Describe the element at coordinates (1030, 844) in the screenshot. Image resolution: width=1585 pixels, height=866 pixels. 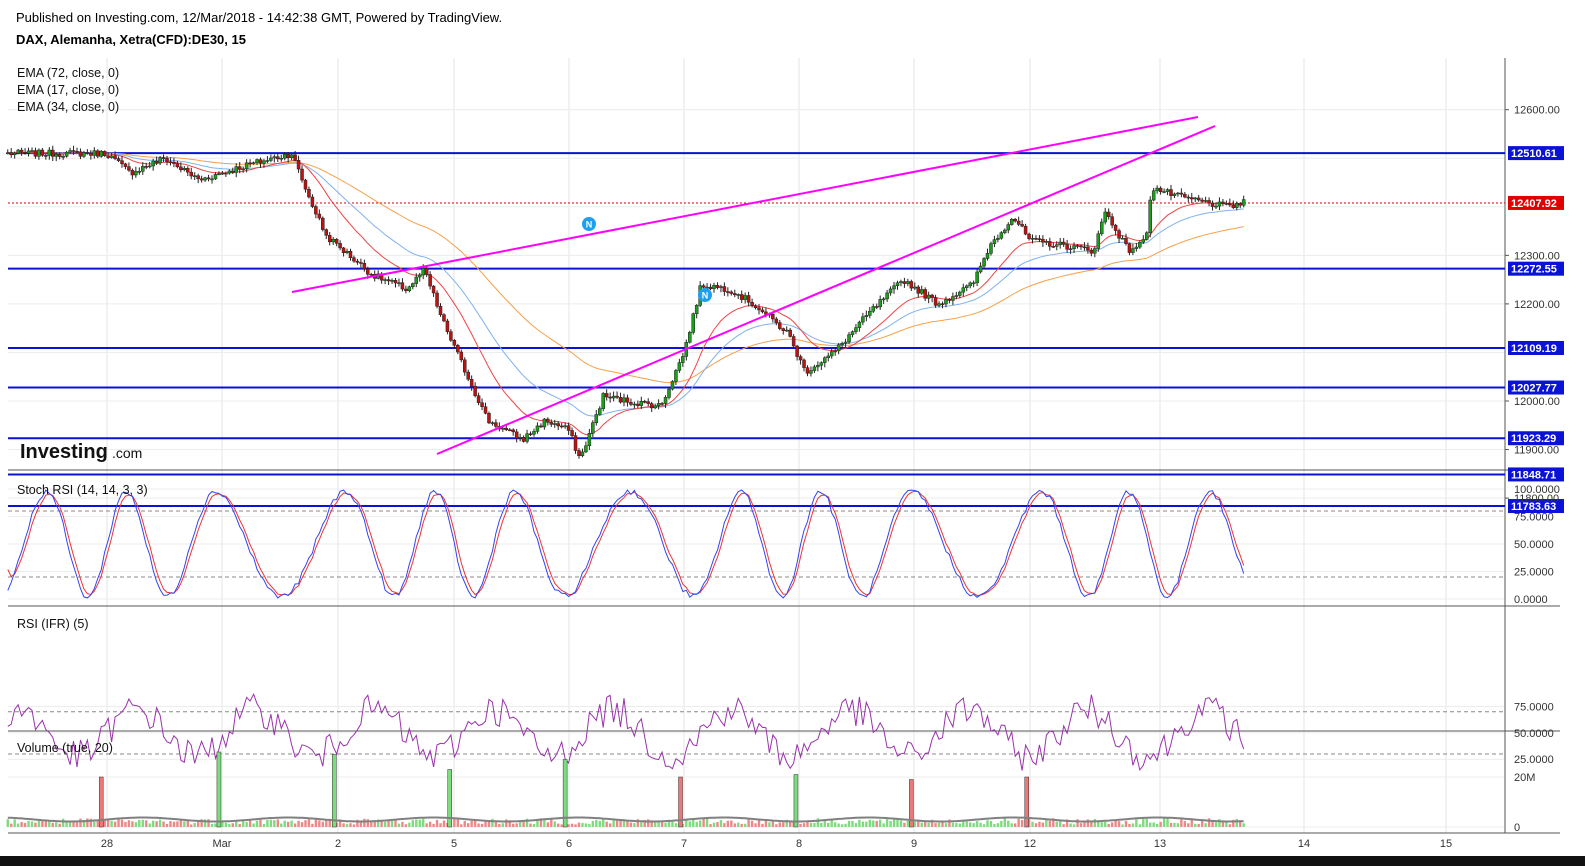
I see `time-tick-label: 12` at that location.